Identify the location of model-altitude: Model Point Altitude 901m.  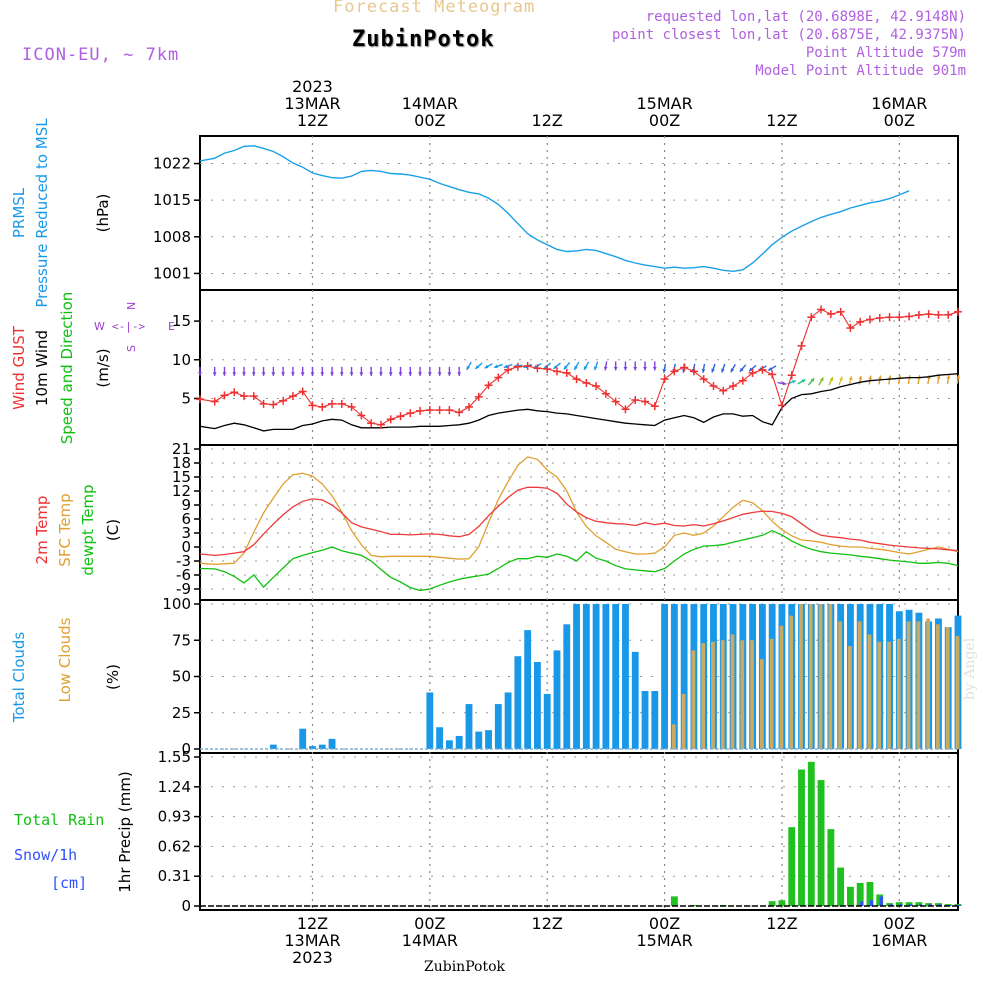
(860, 71).